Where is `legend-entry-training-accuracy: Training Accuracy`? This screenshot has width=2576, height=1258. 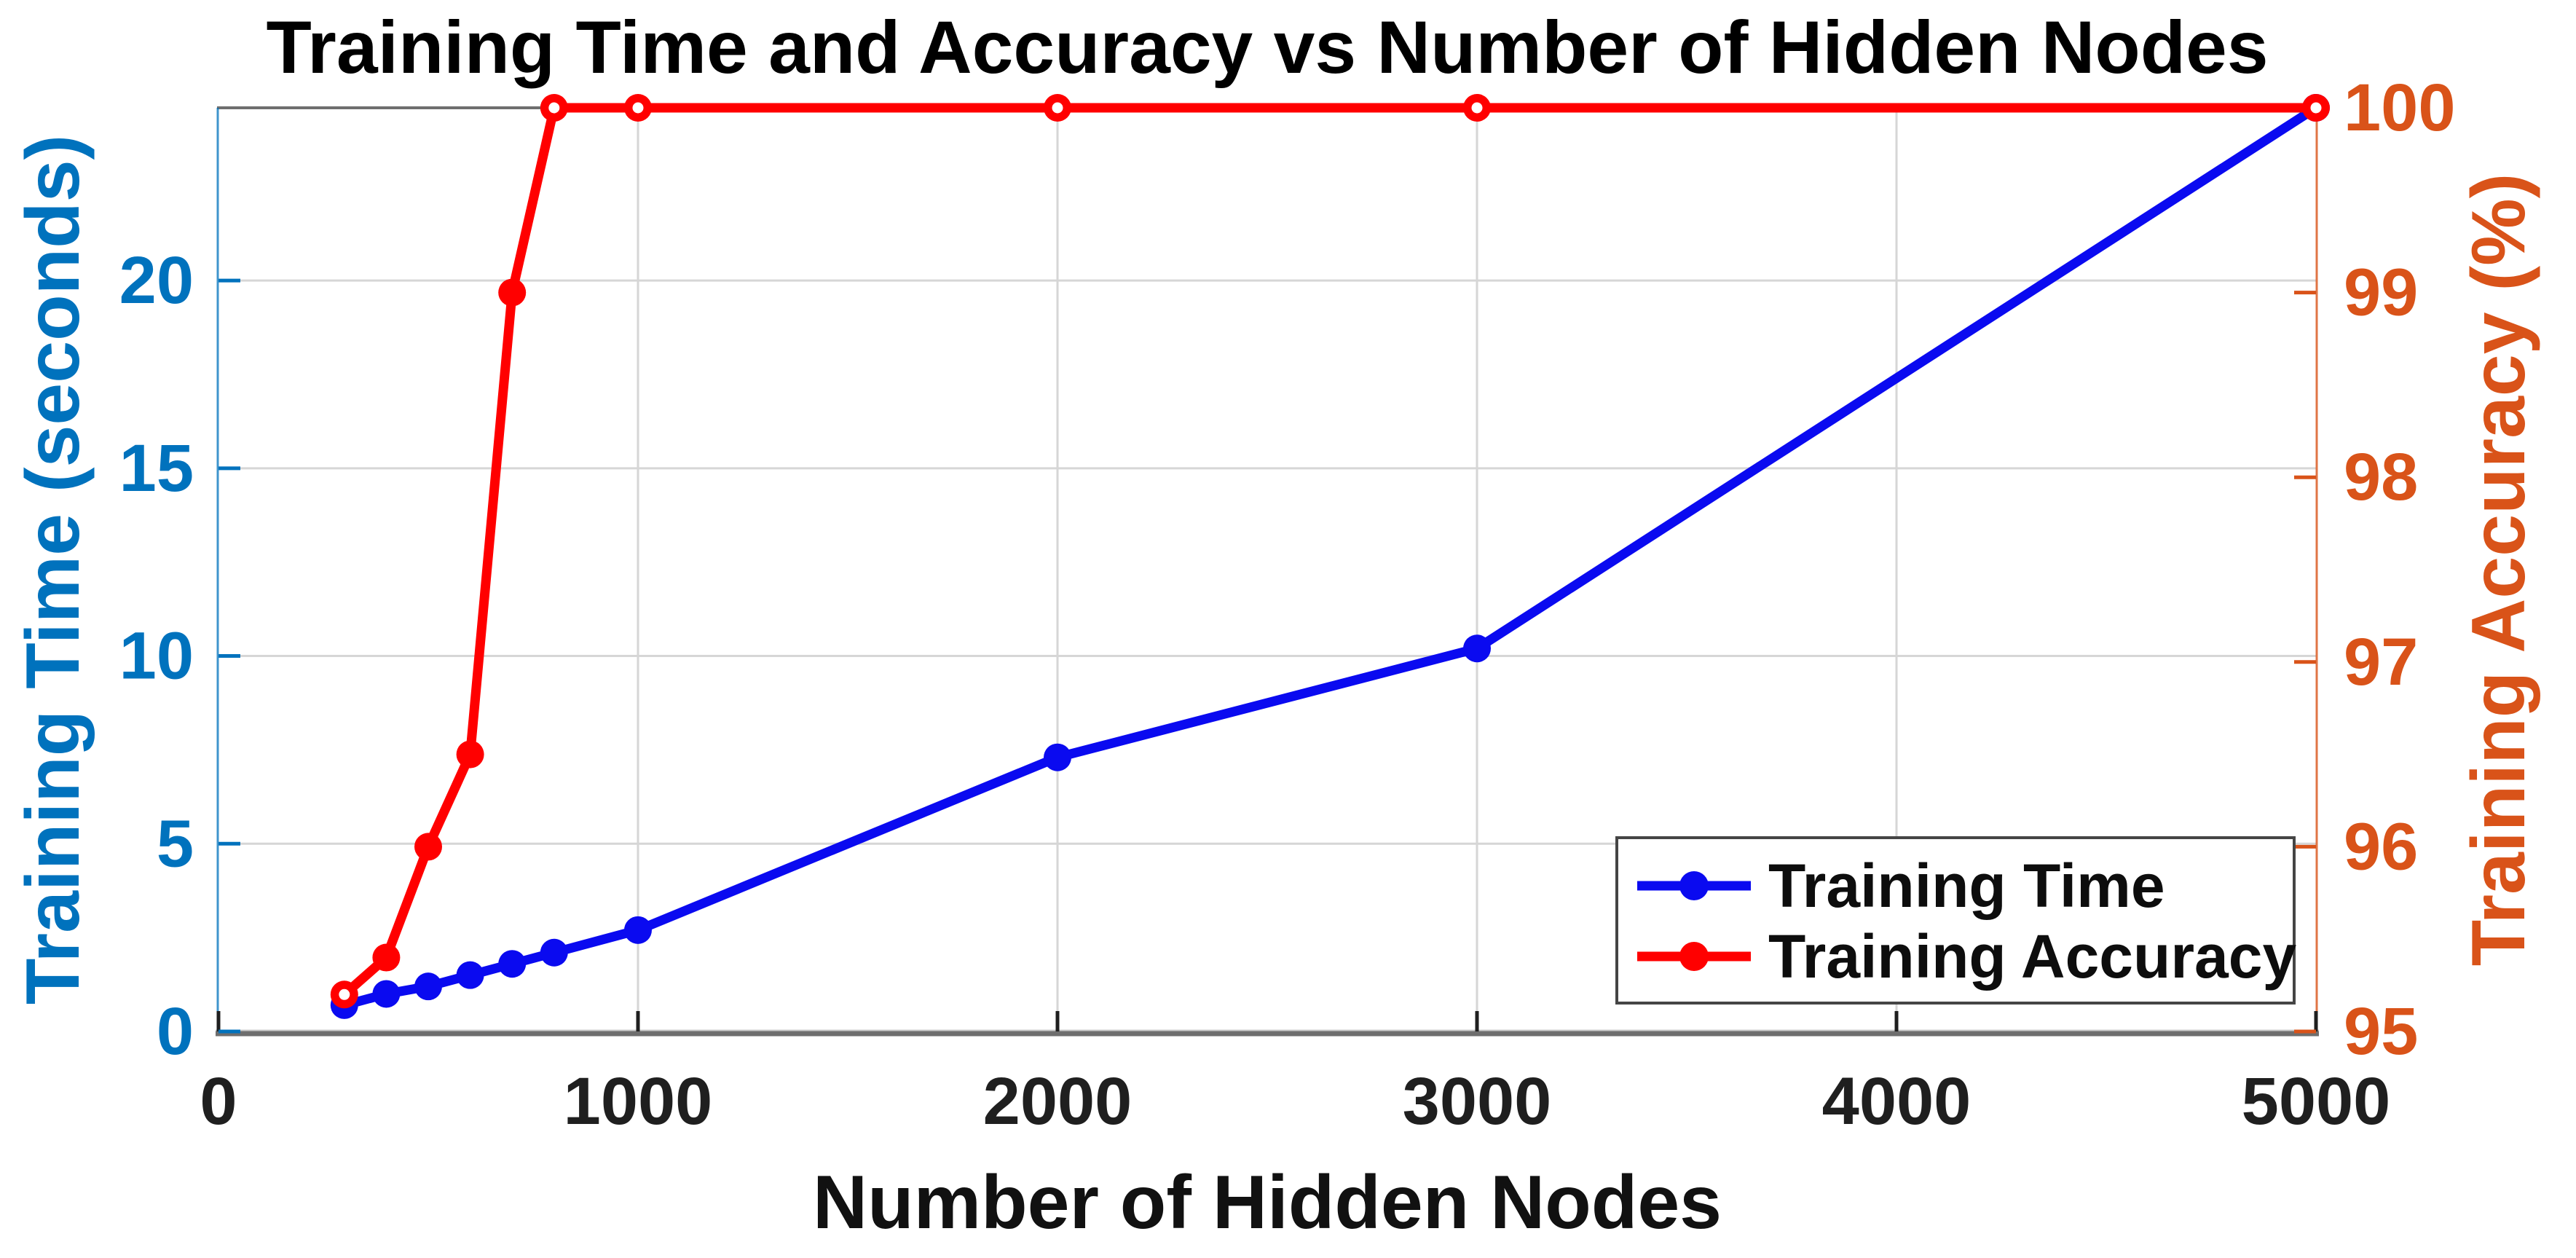
legend-entry-training-accuracy: Training Accuracy is located at coordinates (1966, 956).